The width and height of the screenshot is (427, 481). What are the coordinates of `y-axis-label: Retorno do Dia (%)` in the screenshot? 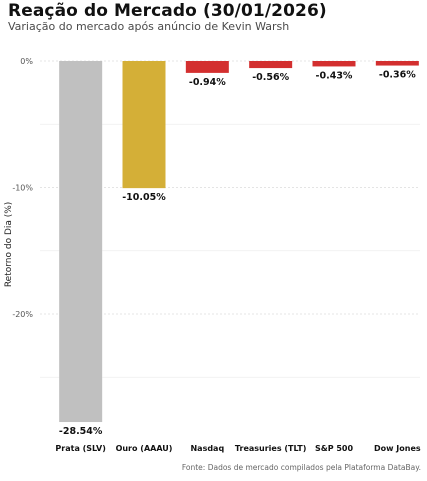 It's located at (9, 244).